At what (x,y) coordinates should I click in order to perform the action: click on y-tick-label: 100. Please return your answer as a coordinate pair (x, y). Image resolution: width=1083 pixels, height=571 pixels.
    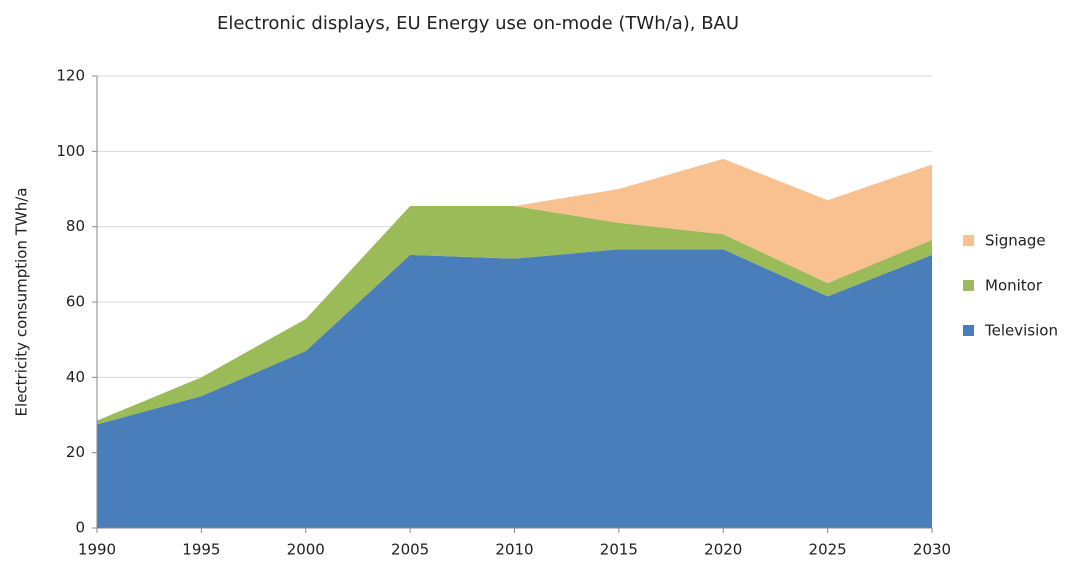
    Looking at the image, I should click on (70, 151).